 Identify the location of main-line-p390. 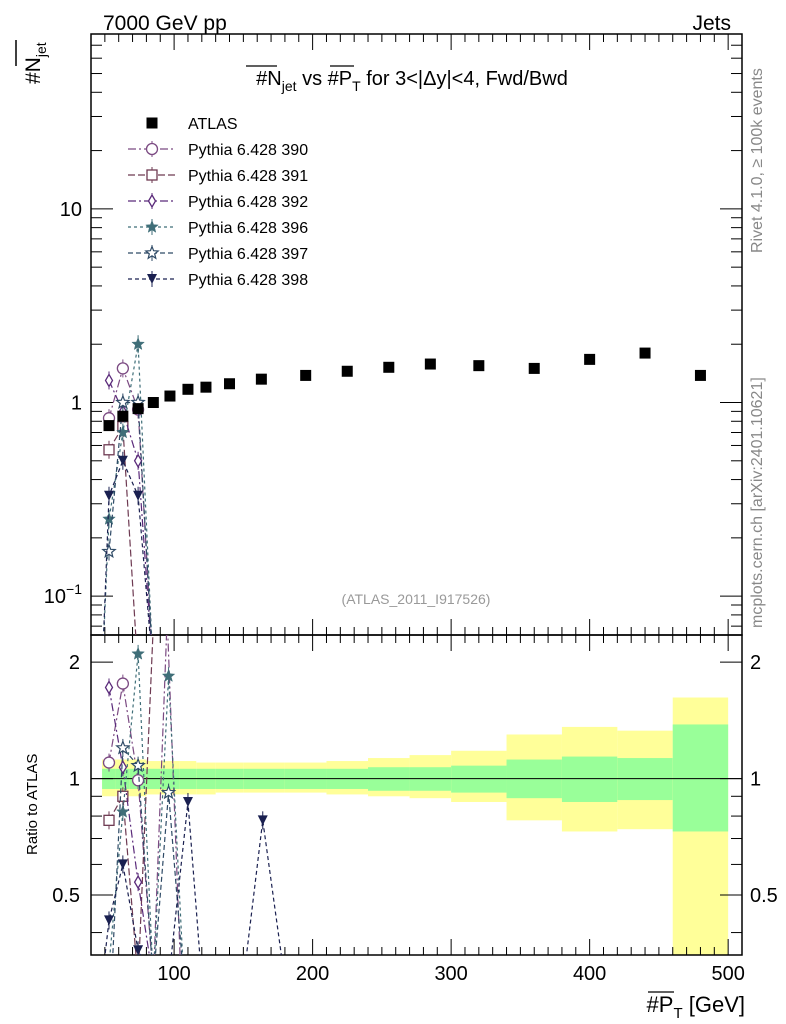
(130, 500).